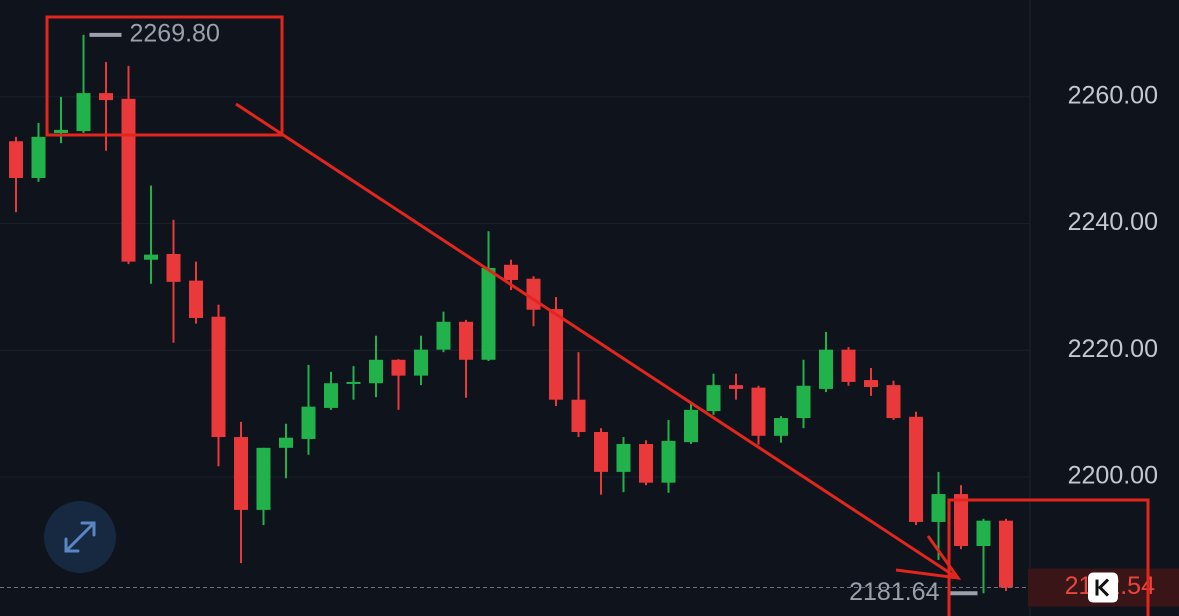 The width and height of the screenshot is (1179, 616). What do you see at coordinates (1113, 222) in the screenshot?
I see `y-tick-label: 2240.00` at bounding box center [1113, 222].